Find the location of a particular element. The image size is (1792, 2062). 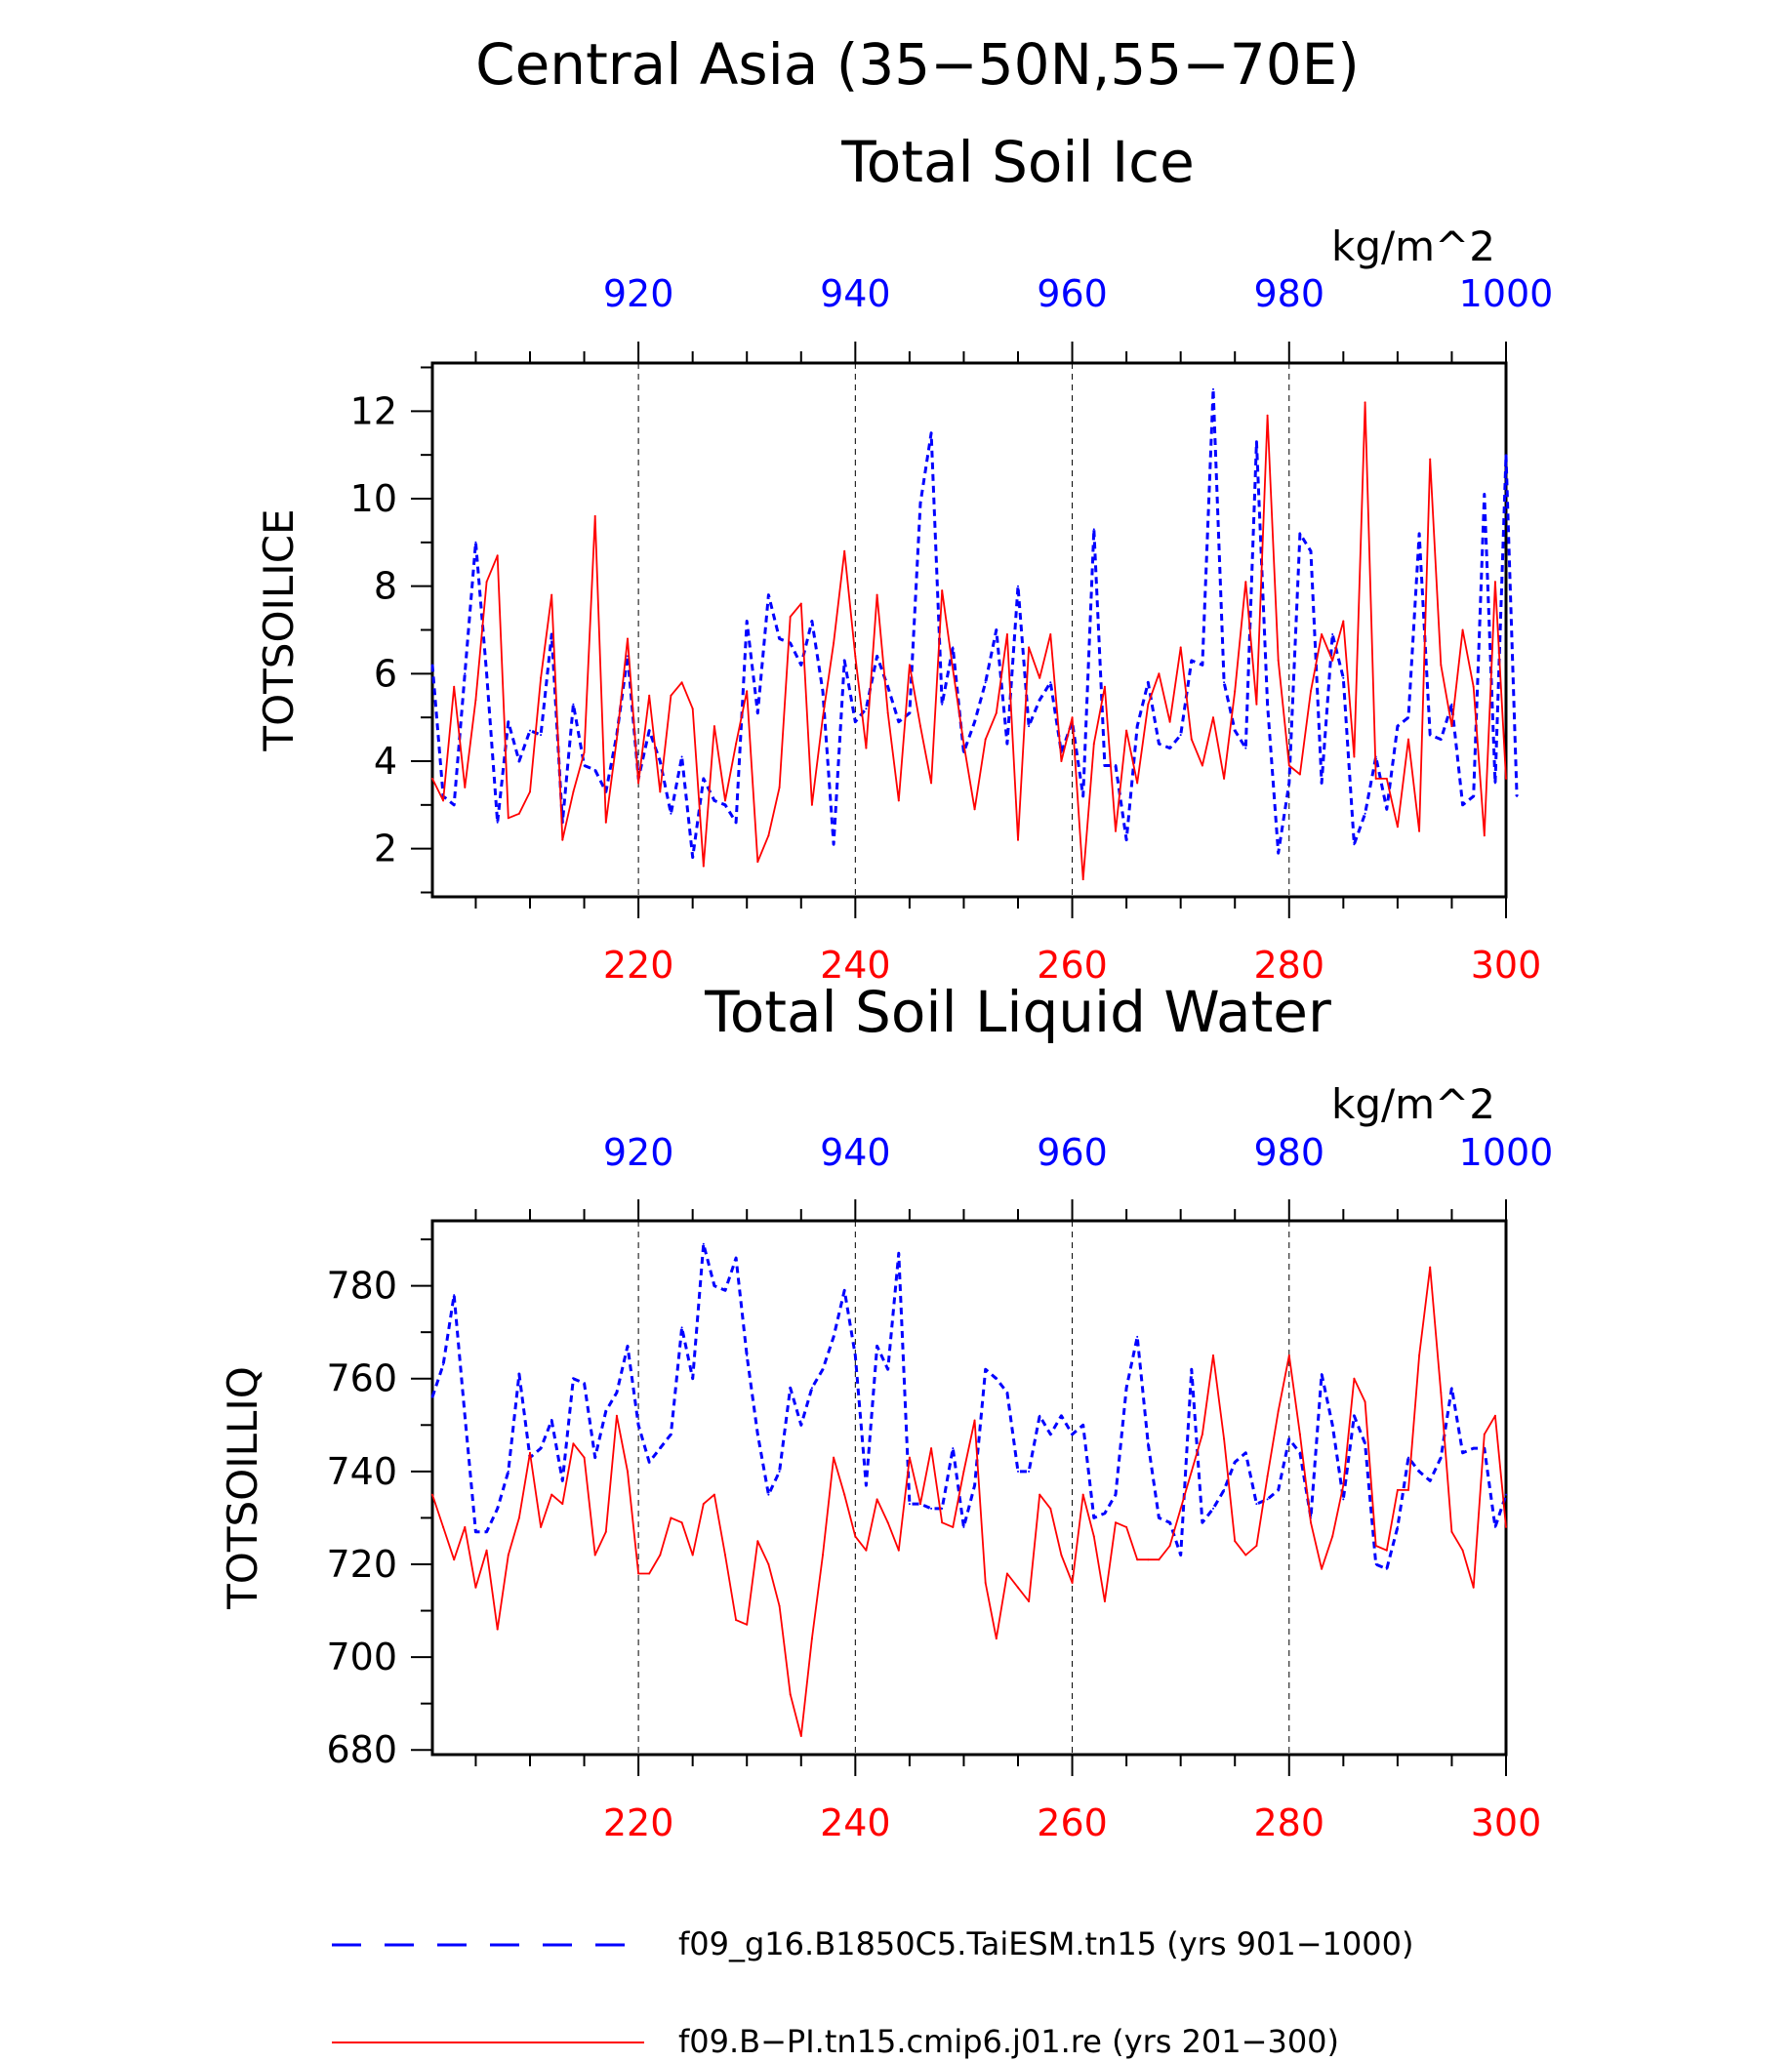

x-top-tick-label: 940 is located at coordinates (855, 1152).